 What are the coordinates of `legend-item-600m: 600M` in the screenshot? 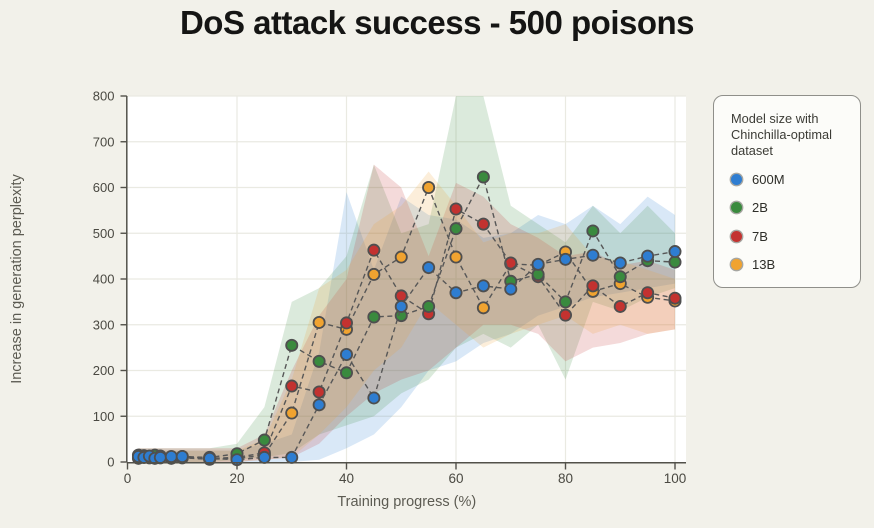 It's located at (790, 179).